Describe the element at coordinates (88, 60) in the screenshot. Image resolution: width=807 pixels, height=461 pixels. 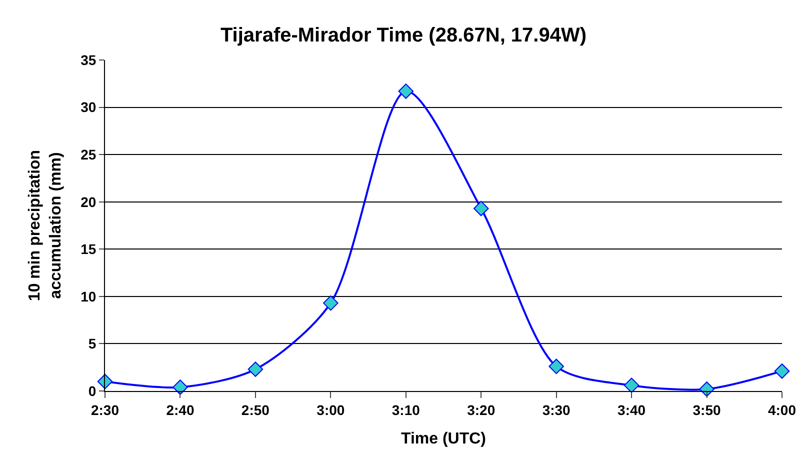
I see `y-tick-label: 35` at that location.